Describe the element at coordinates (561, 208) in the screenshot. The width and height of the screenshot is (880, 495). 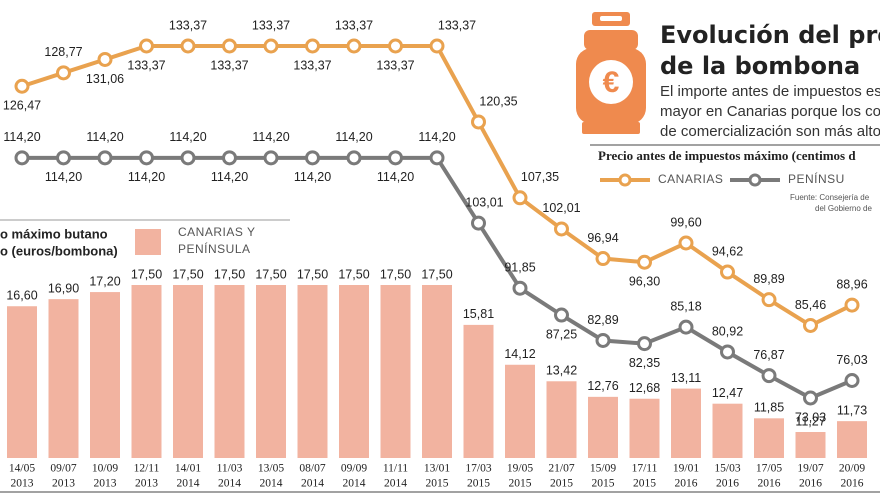
I see `point-value-label: 102,01` at that location.